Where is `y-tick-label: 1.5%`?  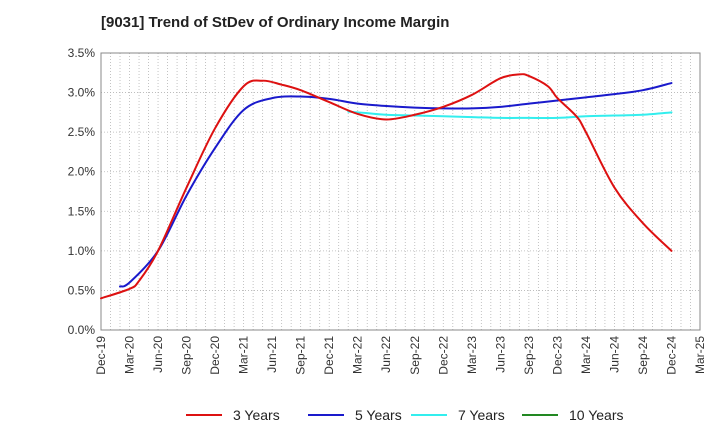 y-tick-label: 1.5% is located at coordinates (82, 211).